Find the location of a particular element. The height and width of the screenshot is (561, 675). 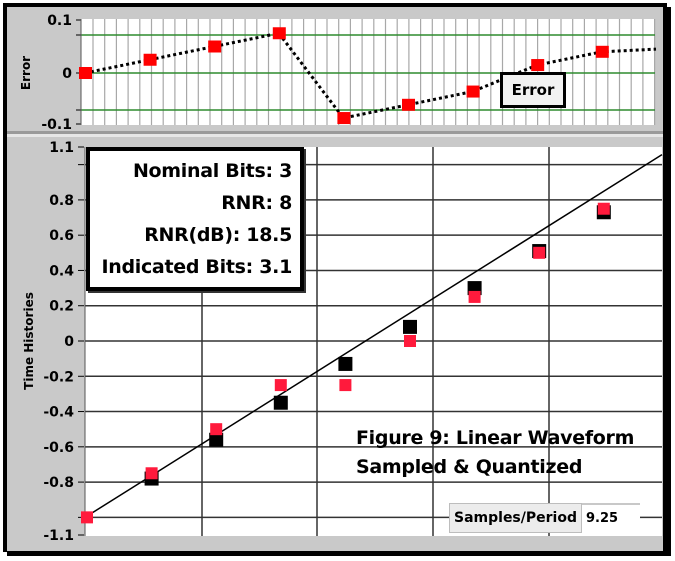

nominal-bits-text: Nominal Bits: 3 is located at coordinates (212, 171).